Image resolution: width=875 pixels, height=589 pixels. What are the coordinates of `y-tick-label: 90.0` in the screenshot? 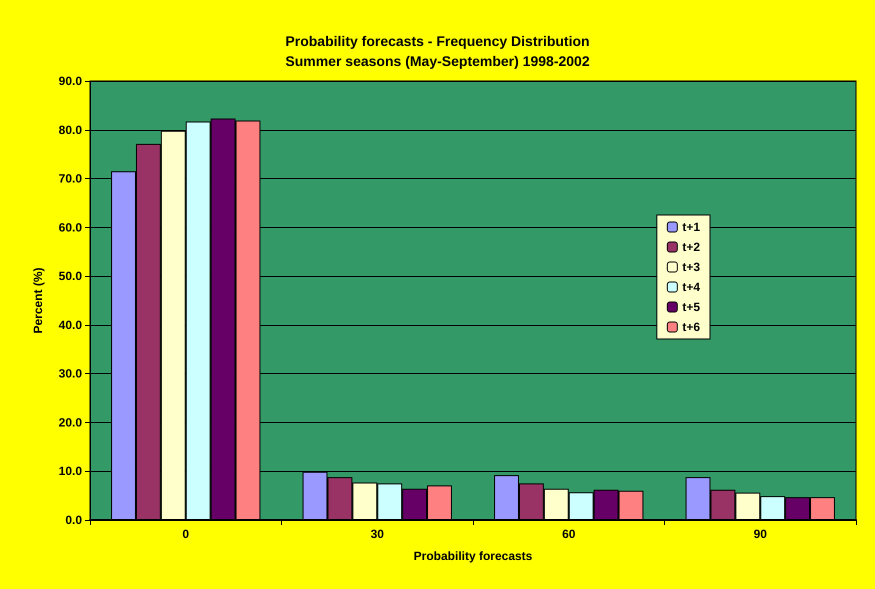 It's located at (70, 81).